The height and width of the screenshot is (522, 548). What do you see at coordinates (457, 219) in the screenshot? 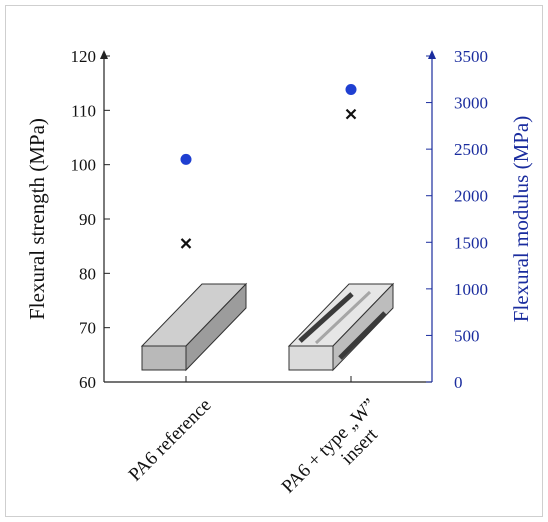
I see `y-axis-right-ticks: 0 500 1000 1500 2000 2500 3000 3500` at bounding box center [457, 219].